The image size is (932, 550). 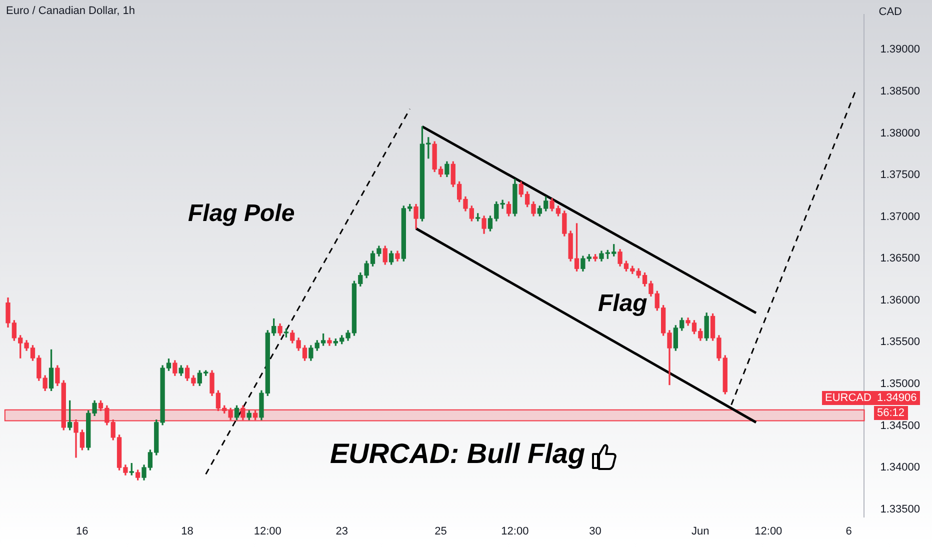 What do you see at coordinates (342, 531) in the screenshot?
I see `x-tick-label: 23` at bounding box center [342, 531].